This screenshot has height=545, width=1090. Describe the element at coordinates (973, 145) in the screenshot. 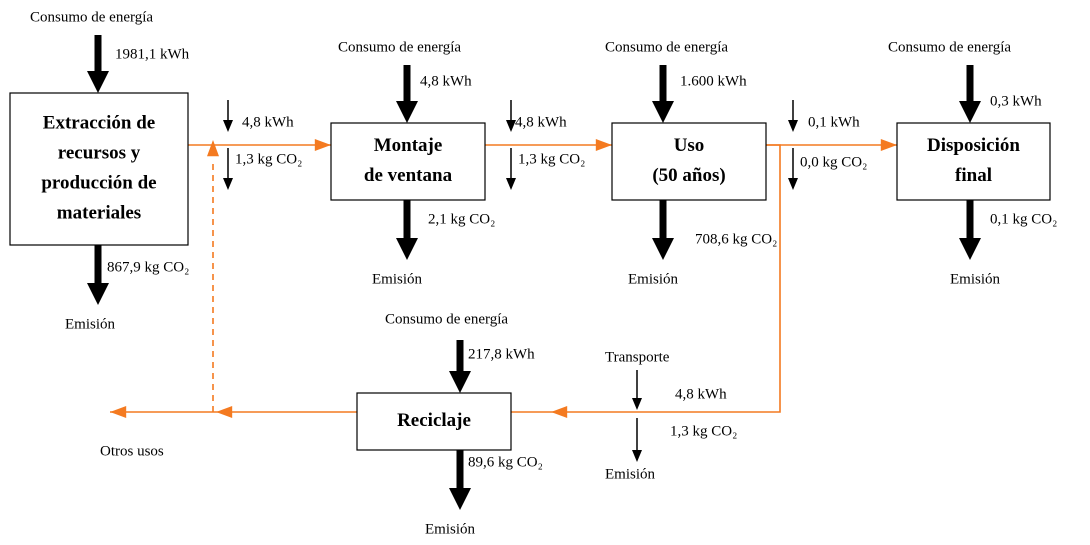

I see `box-label: Disposición` at that location.